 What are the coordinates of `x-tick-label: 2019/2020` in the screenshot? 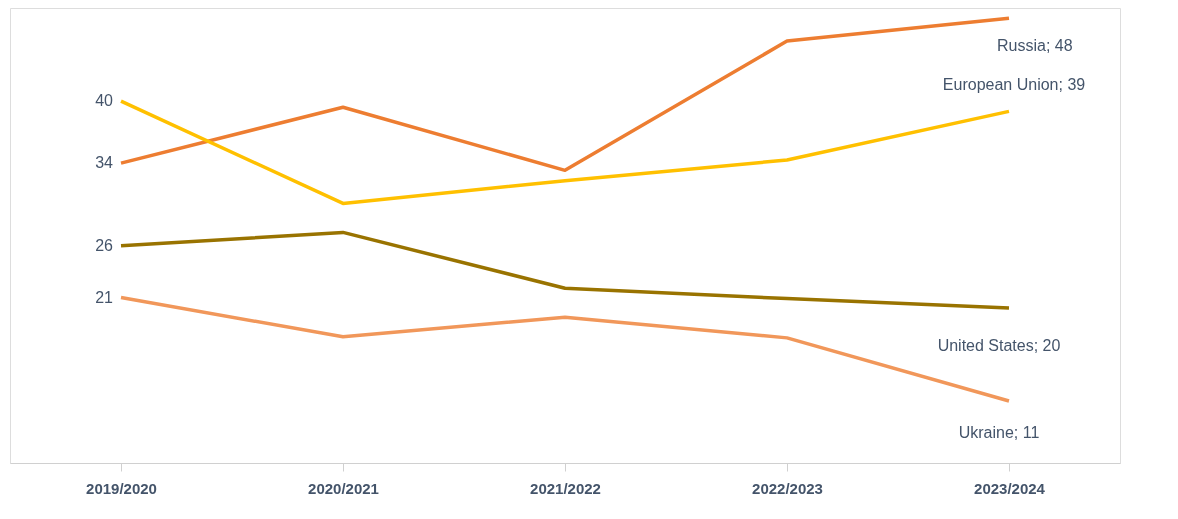 It's located at (121, 488).